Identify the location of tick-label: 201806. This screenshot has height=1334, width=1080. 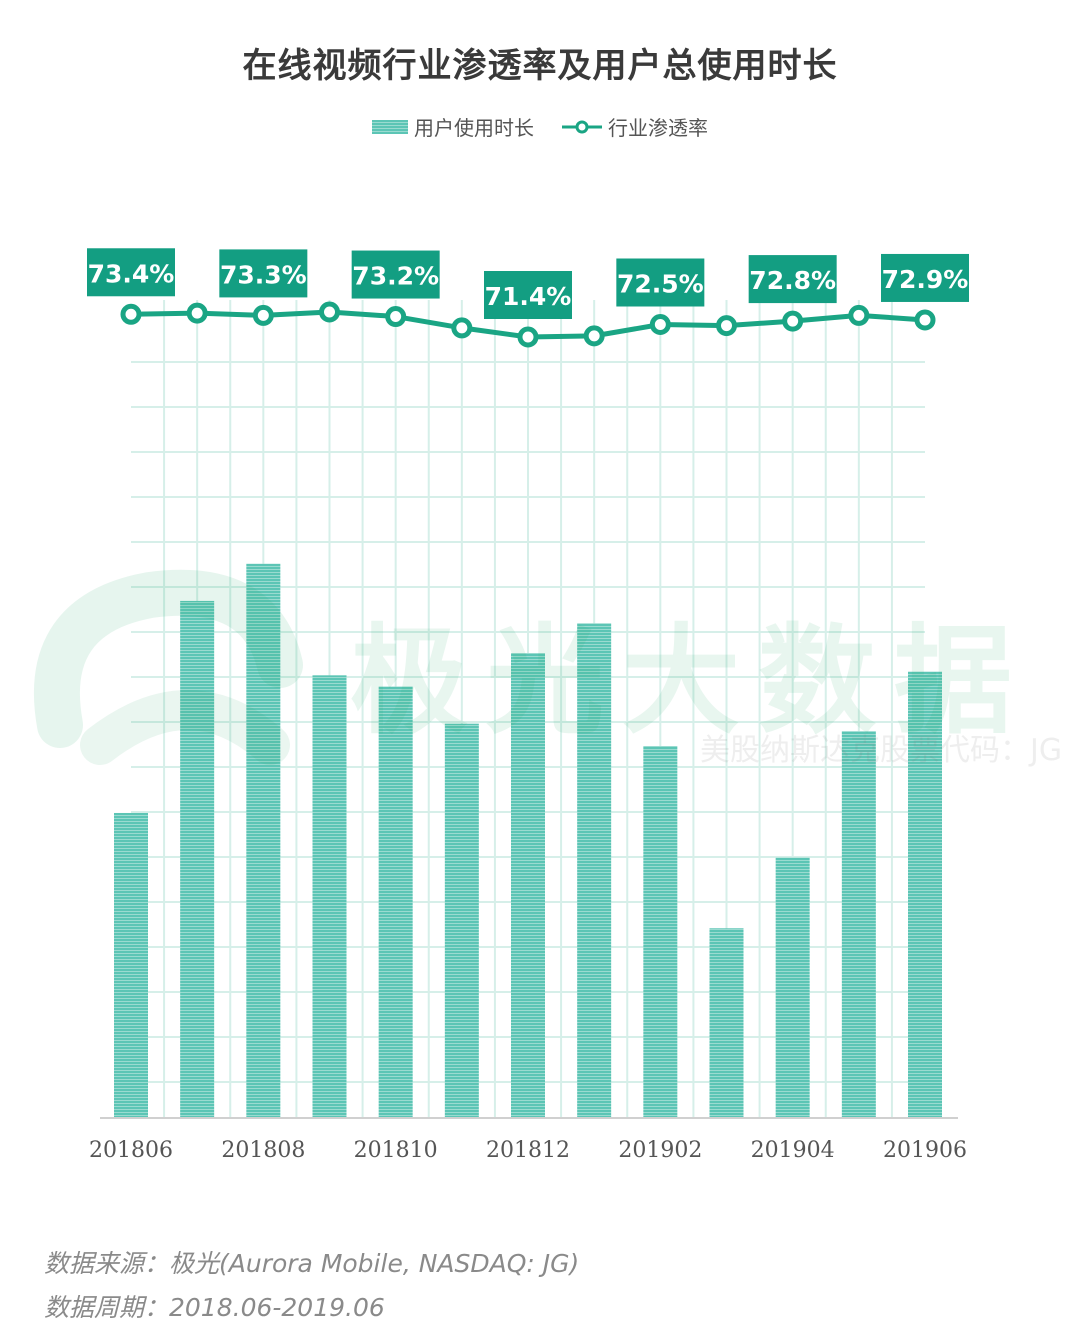
(131, 1150).